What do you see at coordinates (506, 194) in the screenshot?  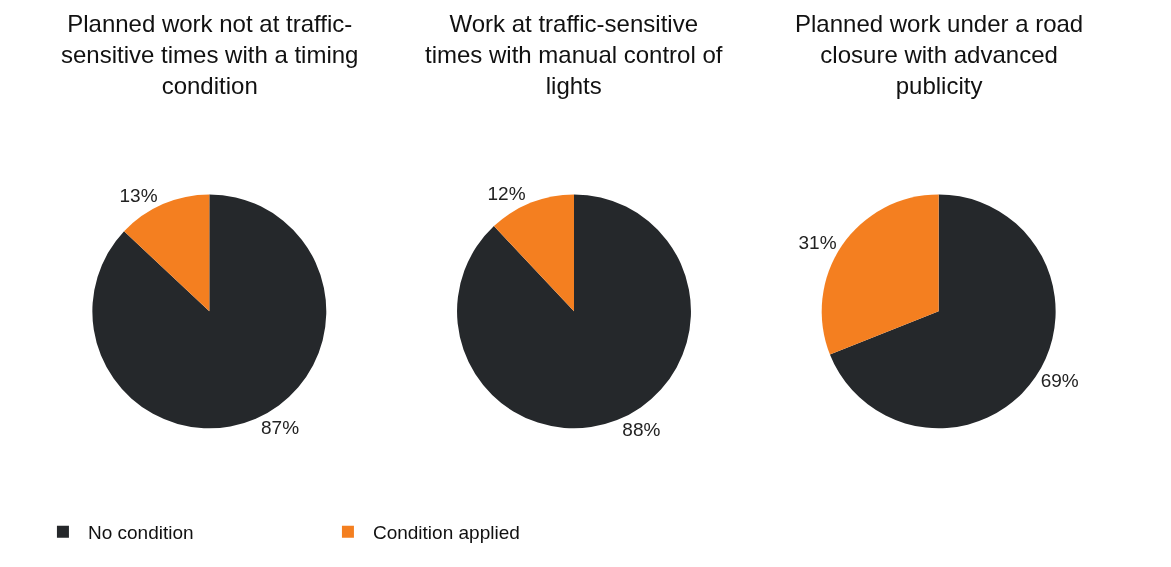 I see `data-label: 12%` at bounding box center [506, 194].